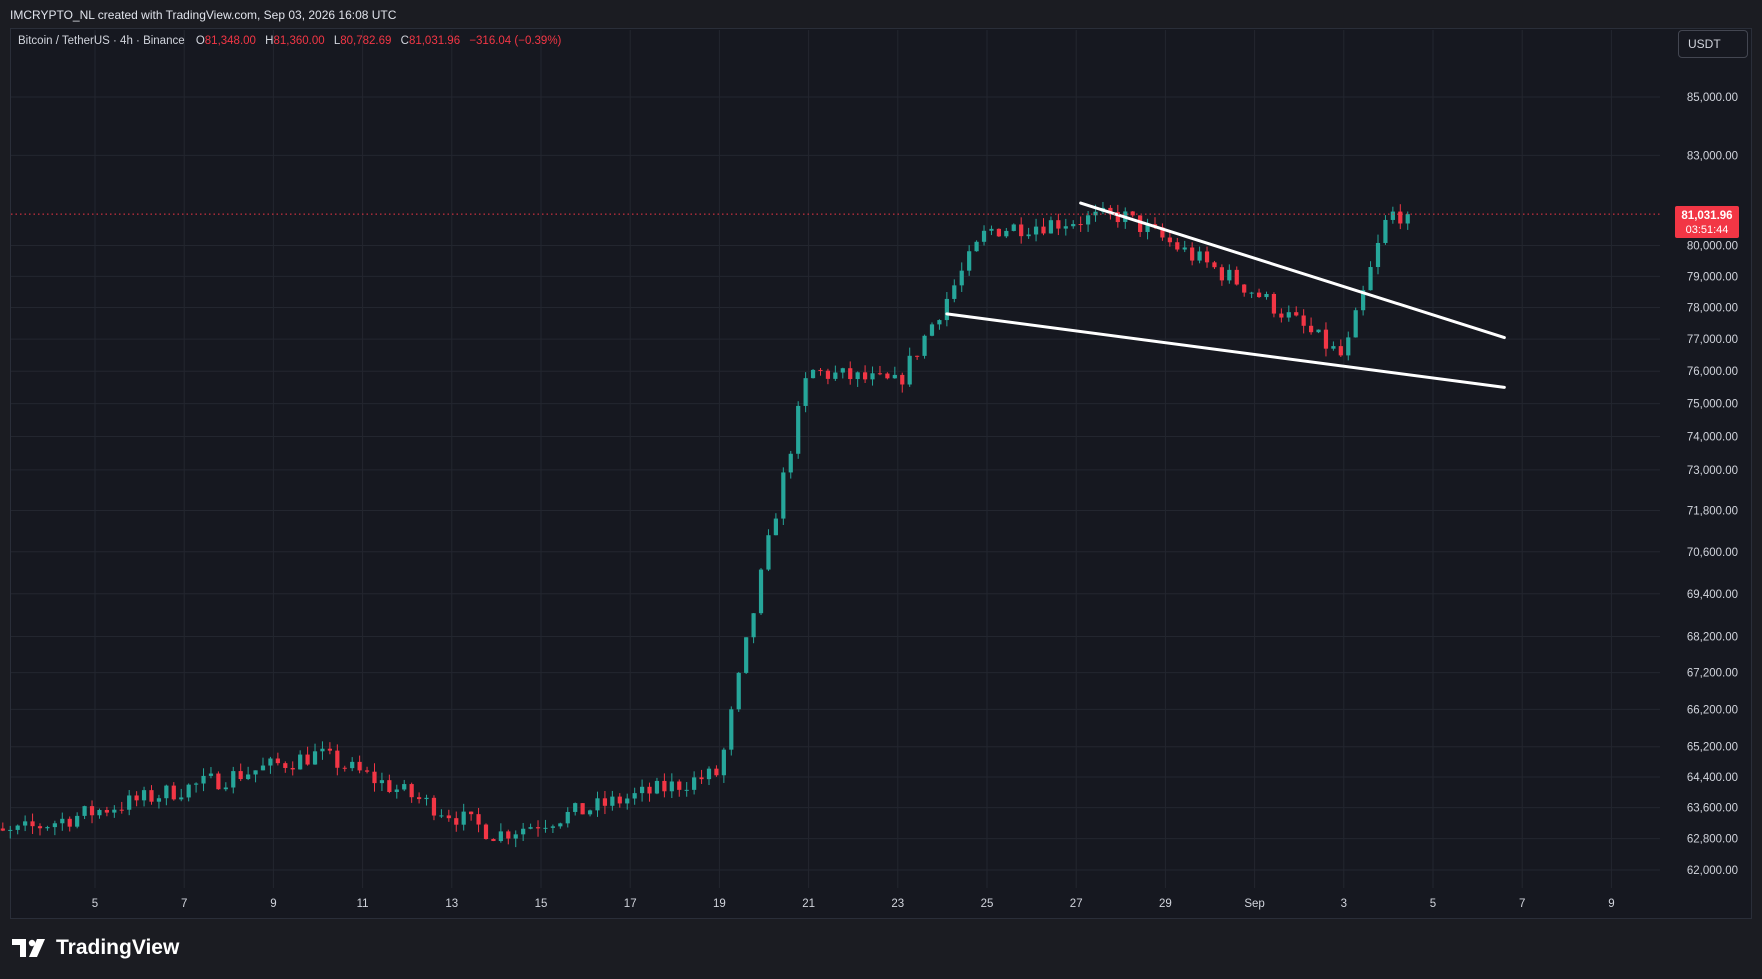 This screenshot has width=1762, height=979. What do you see at coordinates (1712, 710) in the screenshot?
I see `y-tick-label: 66,200.00` at bounding box center [1712, 710].